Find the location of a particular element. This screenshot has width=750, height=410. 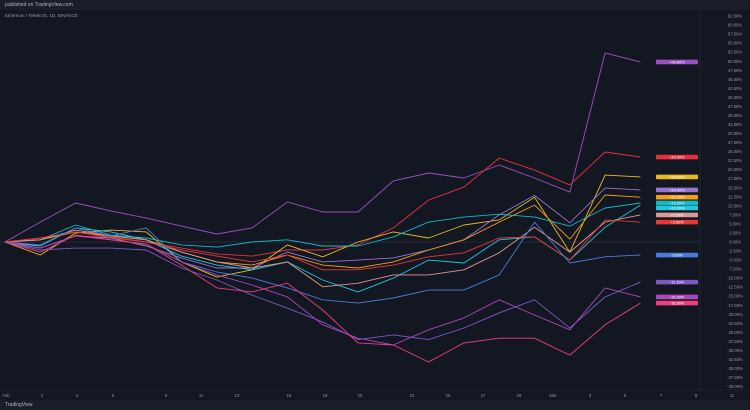

footer-bar: TradingView is located at coordinates (375, 405).